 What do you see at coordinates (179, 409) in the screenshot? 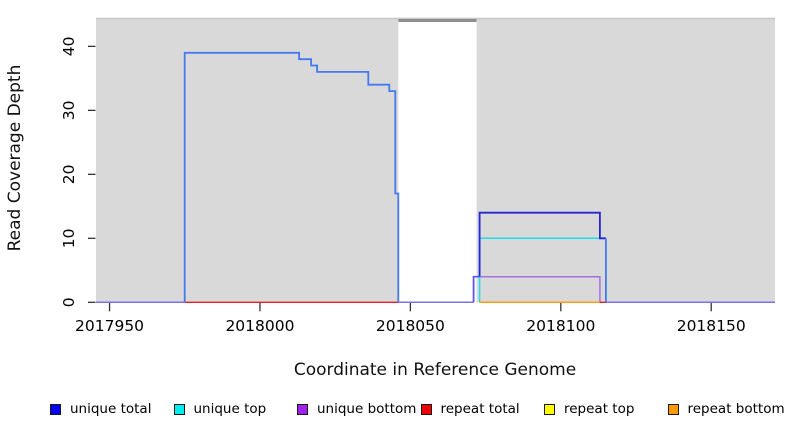
I see `legend-swatch-unique-top` at bounding box center [179, 409].